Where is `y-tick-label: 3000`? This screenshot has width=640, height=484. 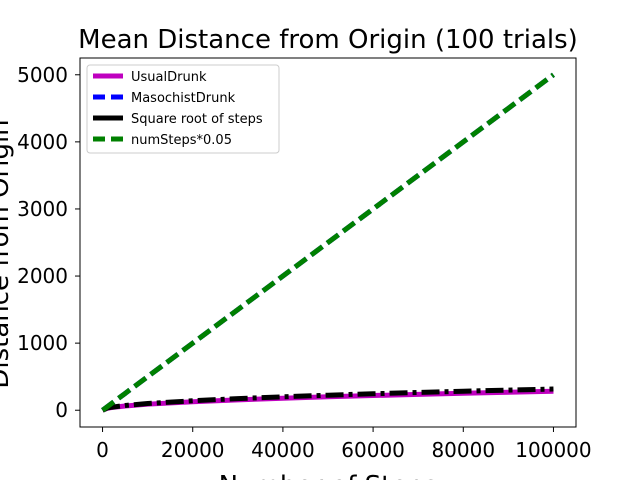 y-tick-label: 3000 is located at coordinates (42, 209).